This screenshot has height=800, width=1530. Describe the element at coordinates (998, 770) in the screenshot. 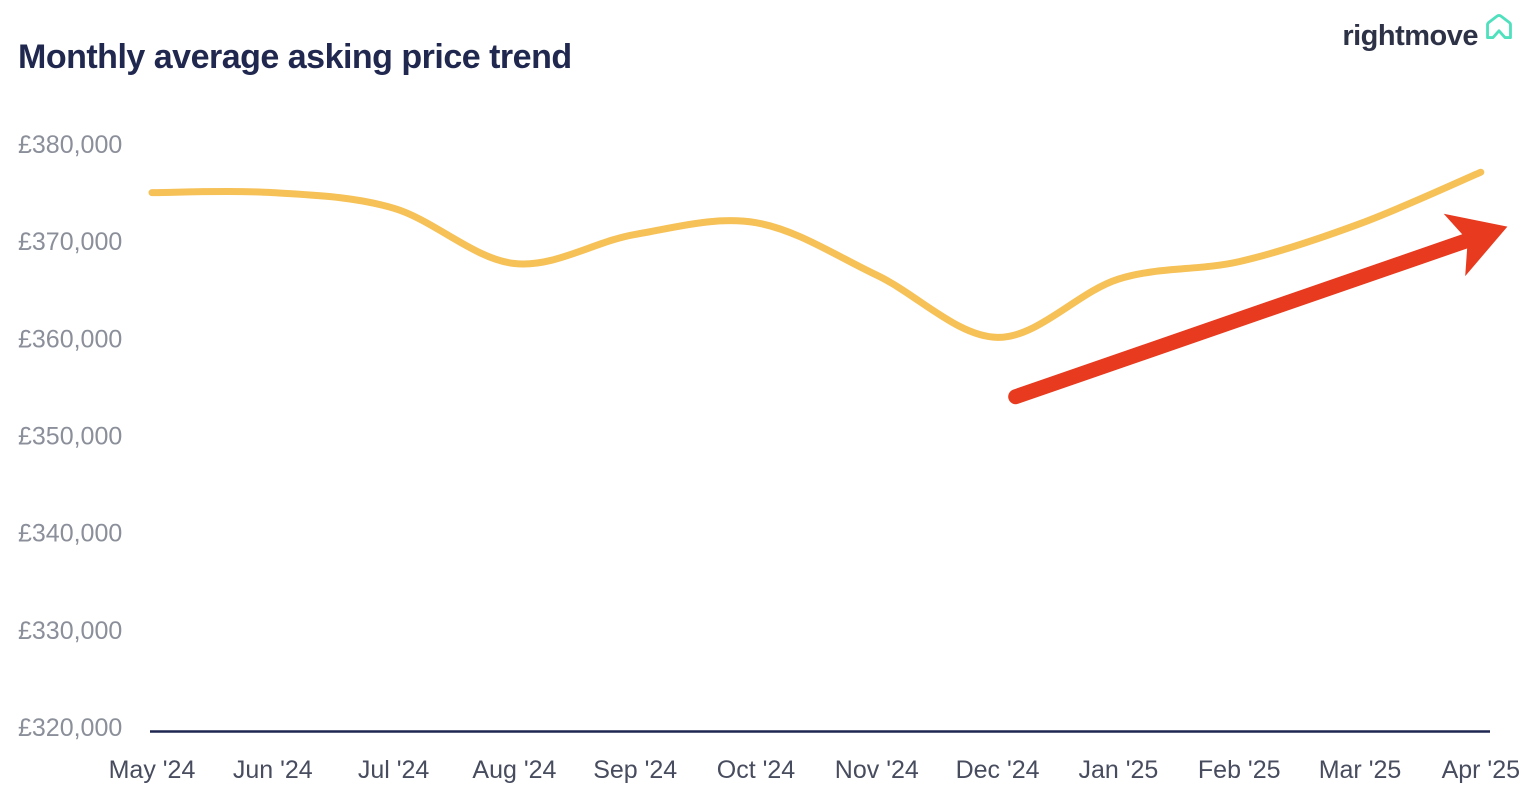

I see `x-tick-label: Dec '24` at that location.